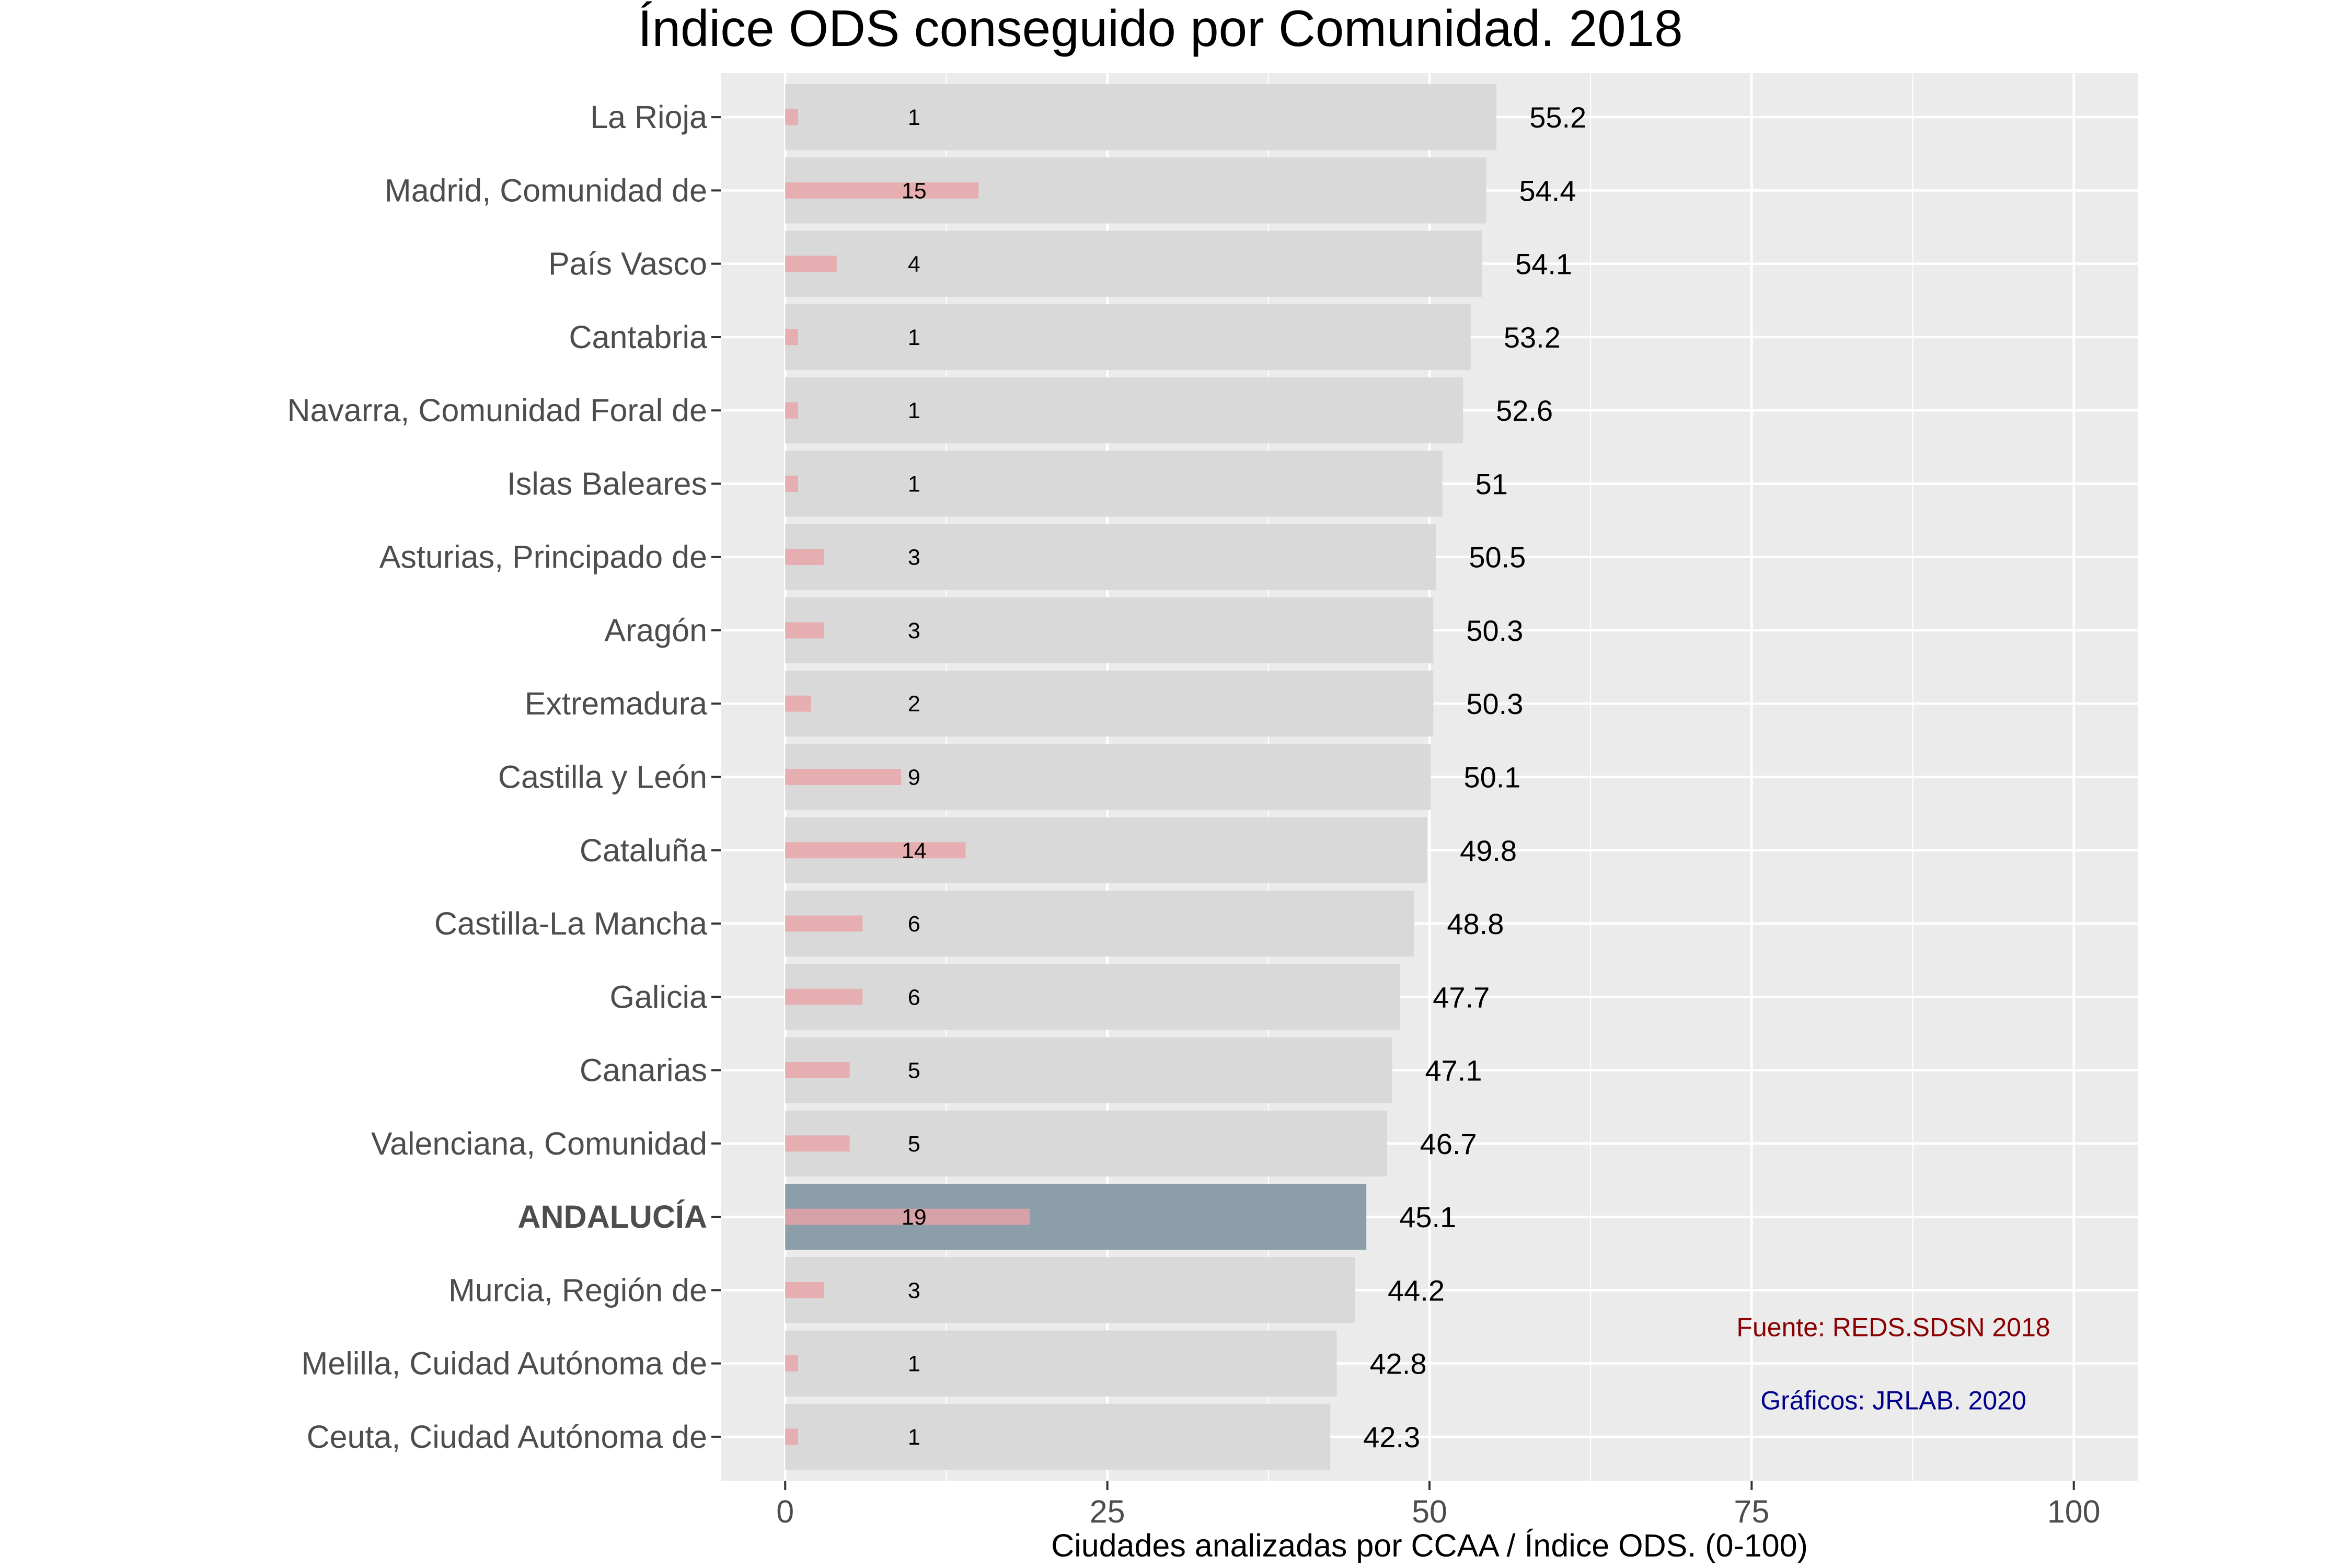 The height and width of the screenshot is (1568, 2352). What do you see at coordinates (1416, 1290) in the screenshot?
I see `value-label: 44.2` at bounding box center [1416, 1290].